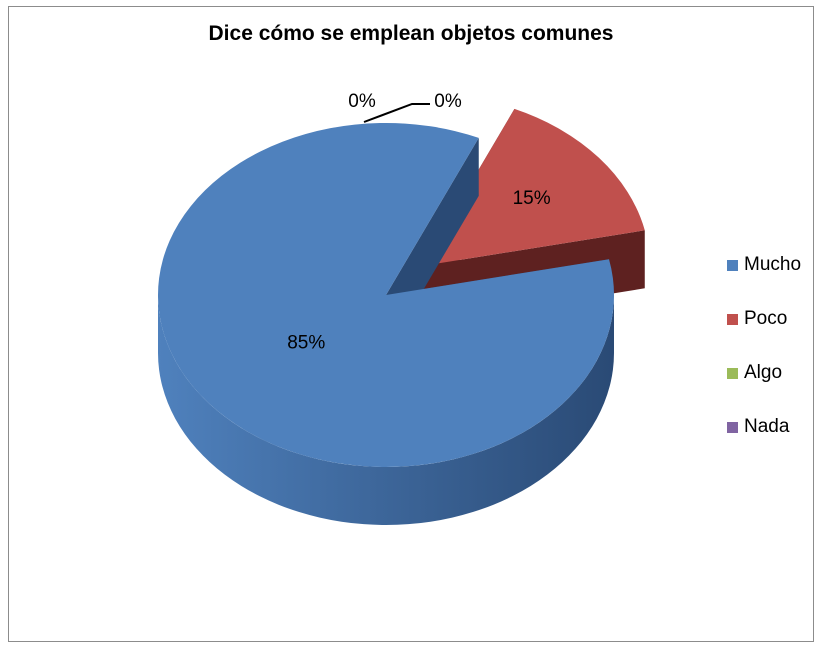  What do you see at coordinates (396, 113) in the screenshot?
I see `leader-line` at bounding box center [396, 113].